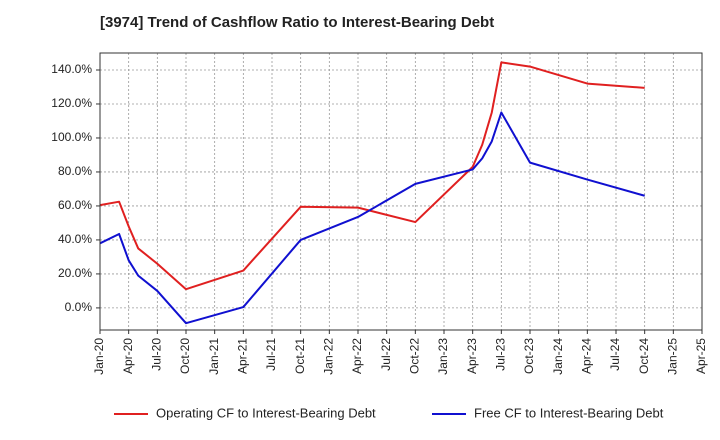 The image size is (720, 440). Describe the element at coordinates (329, 356) in the screenshot. I see `x-tick-label: Jan-22` at that location.